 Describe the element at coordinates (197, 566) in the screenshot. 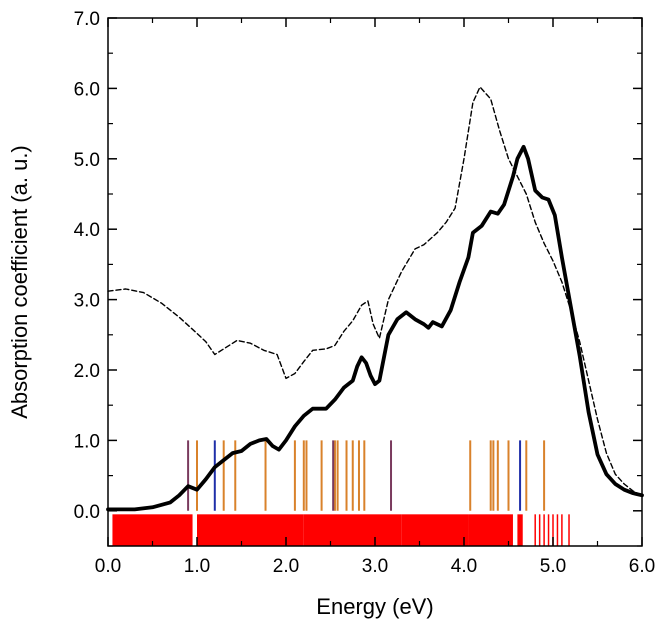

I see `x-tick-label-1: 1.0` at that location.